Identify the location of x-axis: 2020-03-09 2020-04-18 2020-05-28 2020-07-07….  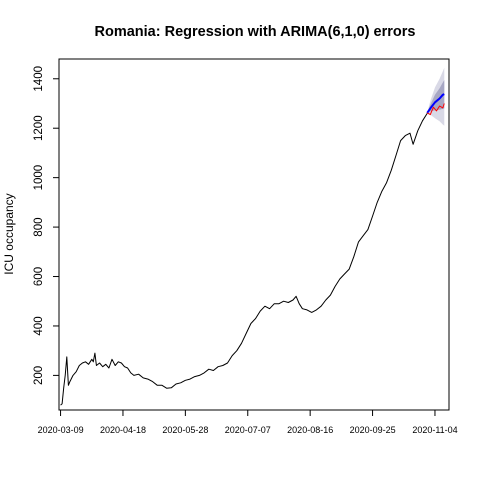
(248, 422).